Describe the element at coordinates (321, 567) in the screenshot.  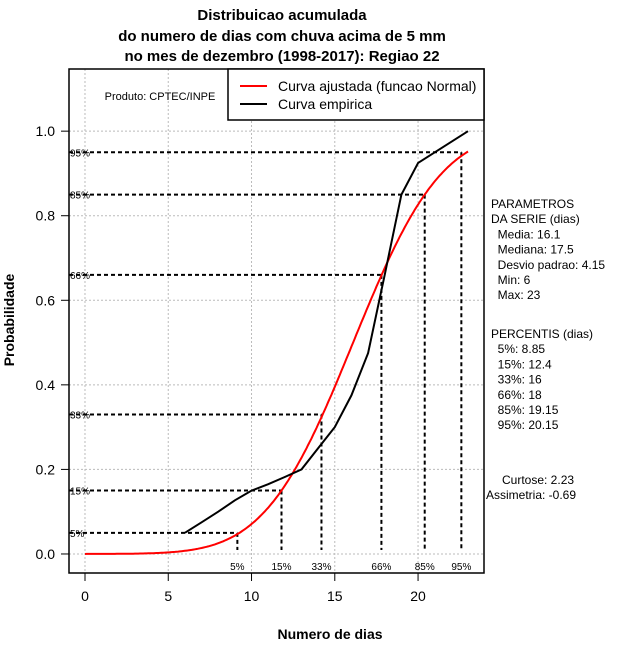
I see `percentile-x-label: 33%` at that location.